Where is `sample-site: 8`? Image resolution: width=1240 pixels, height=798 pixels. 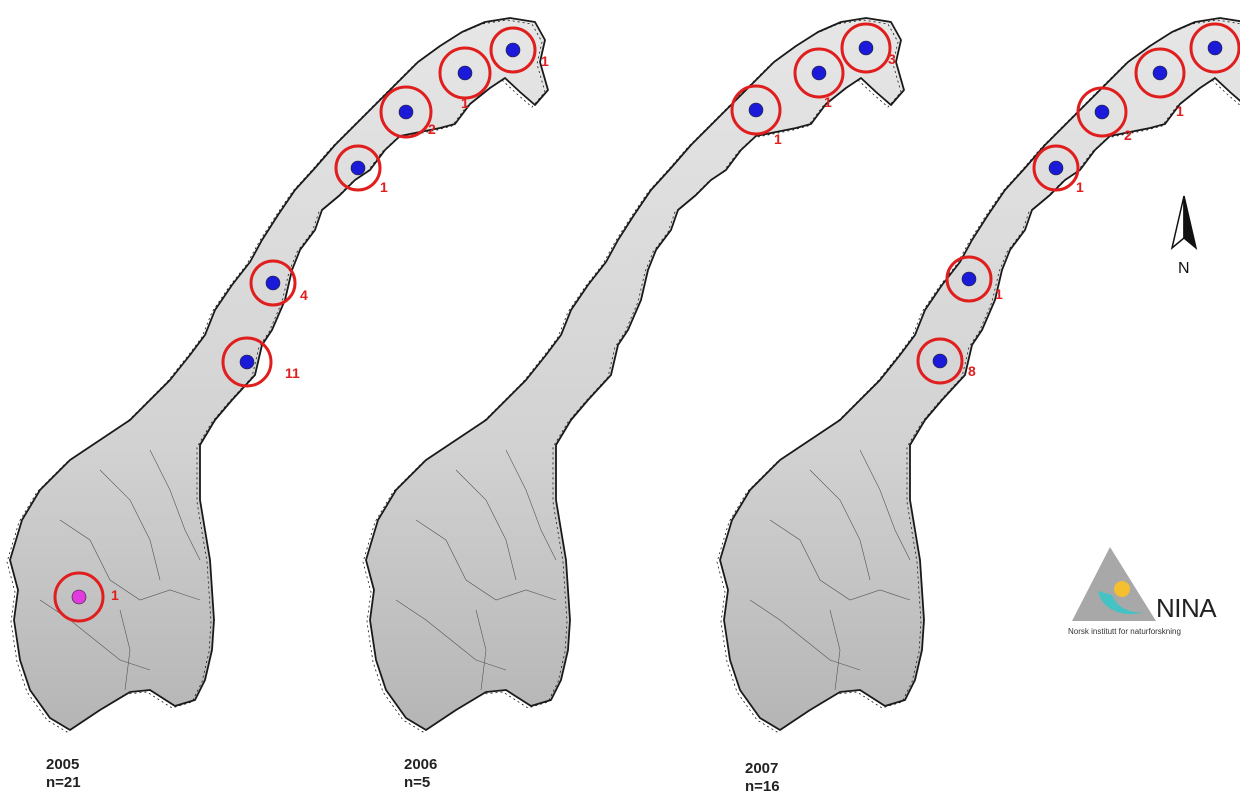
sample-site: 8 is located at coordinates (946, 361).